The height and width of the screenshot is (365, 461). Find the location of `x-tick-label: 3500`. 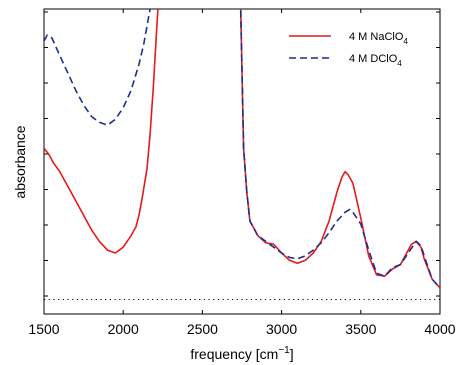

x-tick-label: 3500 is located at coordinates (360, 329).